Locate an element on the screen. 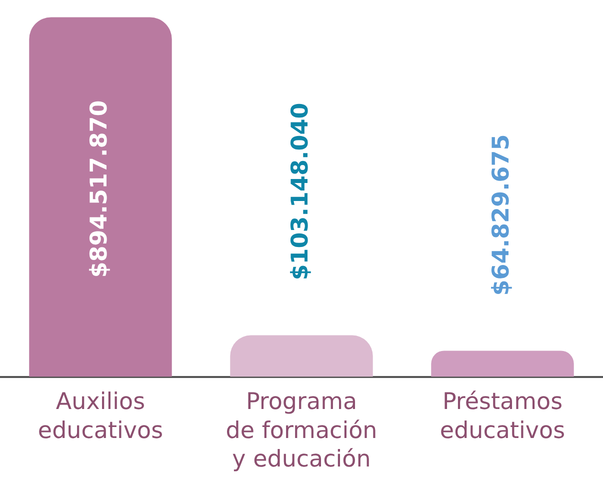 The width and height of the screenshot is (603, 492). x-tick-label: Préstamos educativos is located at coordinates (503, 416).